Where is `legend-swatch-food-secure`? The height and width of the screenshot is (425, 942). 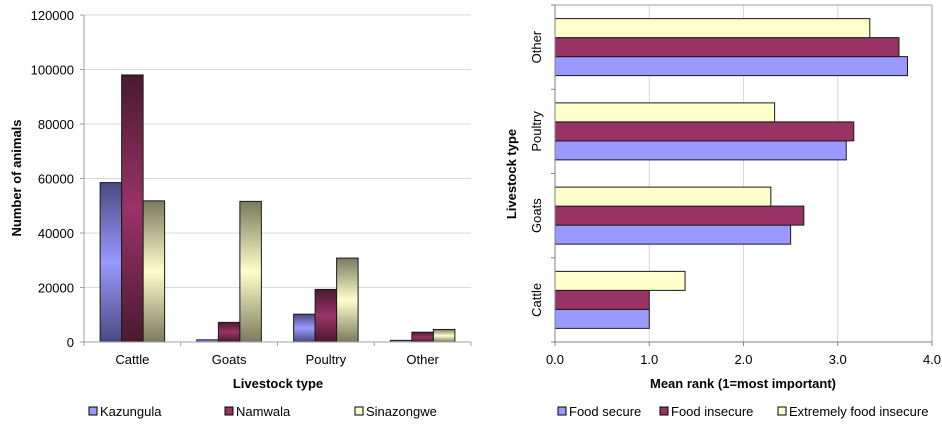 legend-swatch-food-secure is located at coordinates (562, 411).